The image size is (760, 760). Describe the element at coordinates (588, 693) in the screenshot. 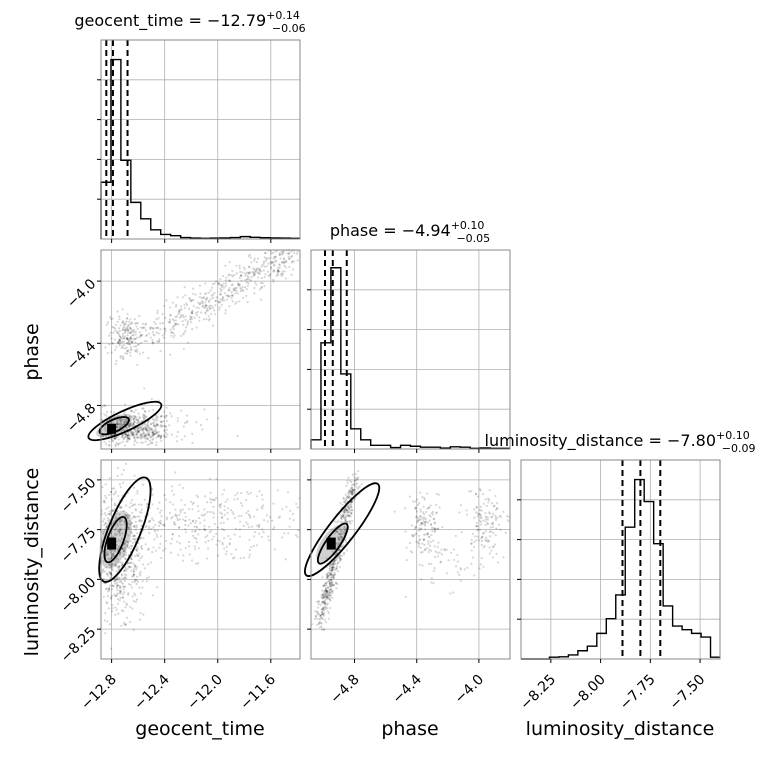

I see `x-tick-label-luminosity_distance: −8.00` at that location.